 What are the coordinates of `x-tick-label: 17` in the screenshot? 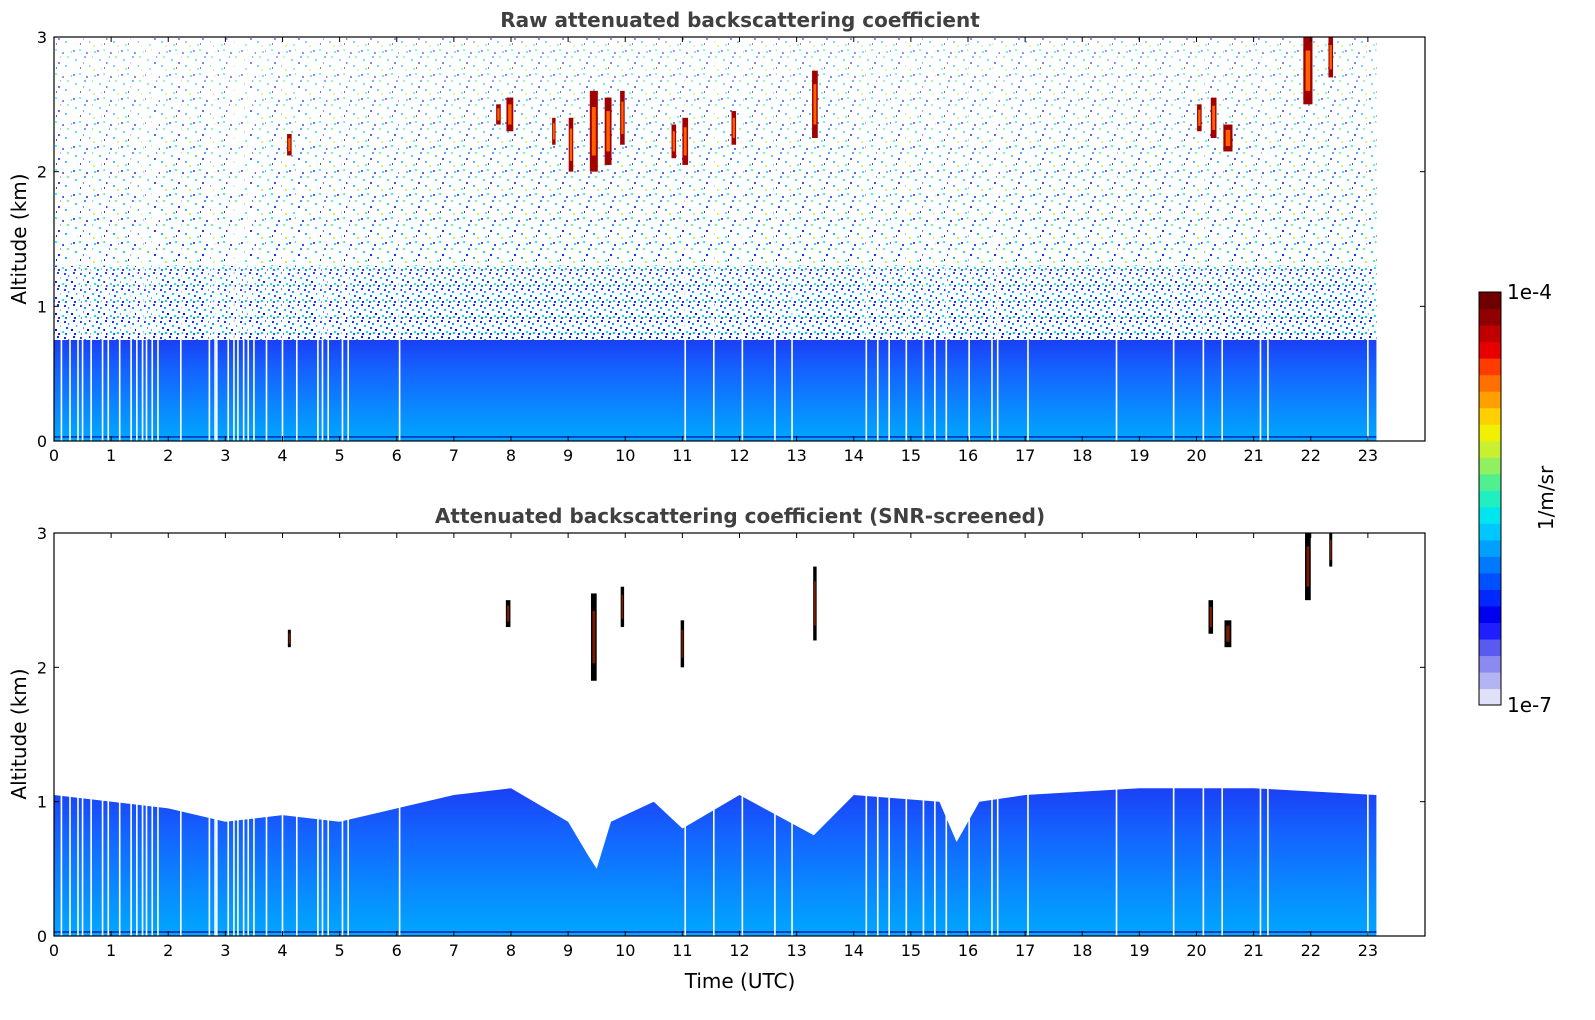 It's located at (1025, 950).